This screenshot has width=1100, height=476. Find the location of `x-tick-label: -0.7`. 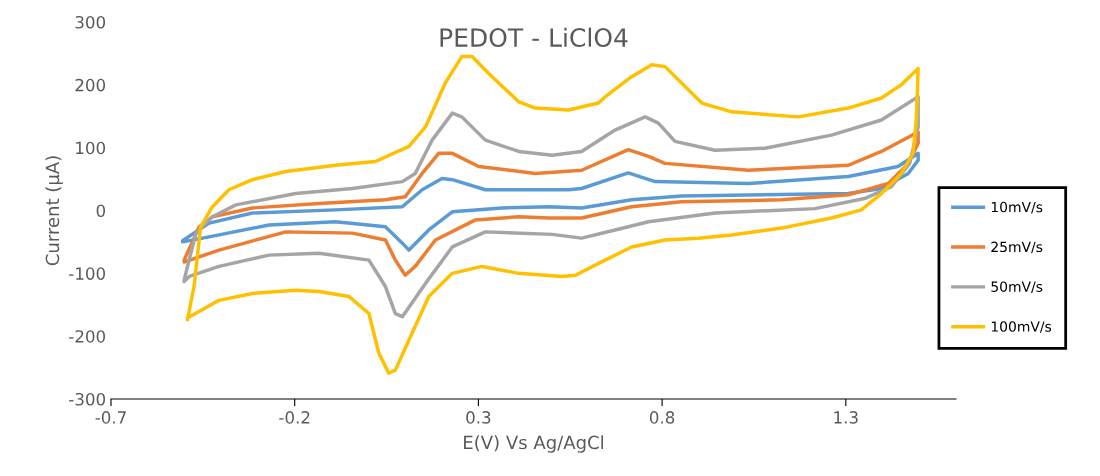

x-tick-label: -0.7 is located at coordinates (110, 417).